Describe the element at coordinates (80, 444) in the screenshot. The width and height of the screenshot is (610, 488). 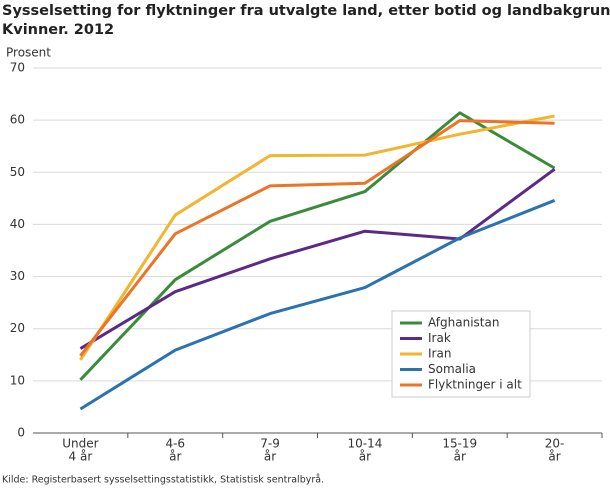
I see `x-tick-label: Under` at that location.